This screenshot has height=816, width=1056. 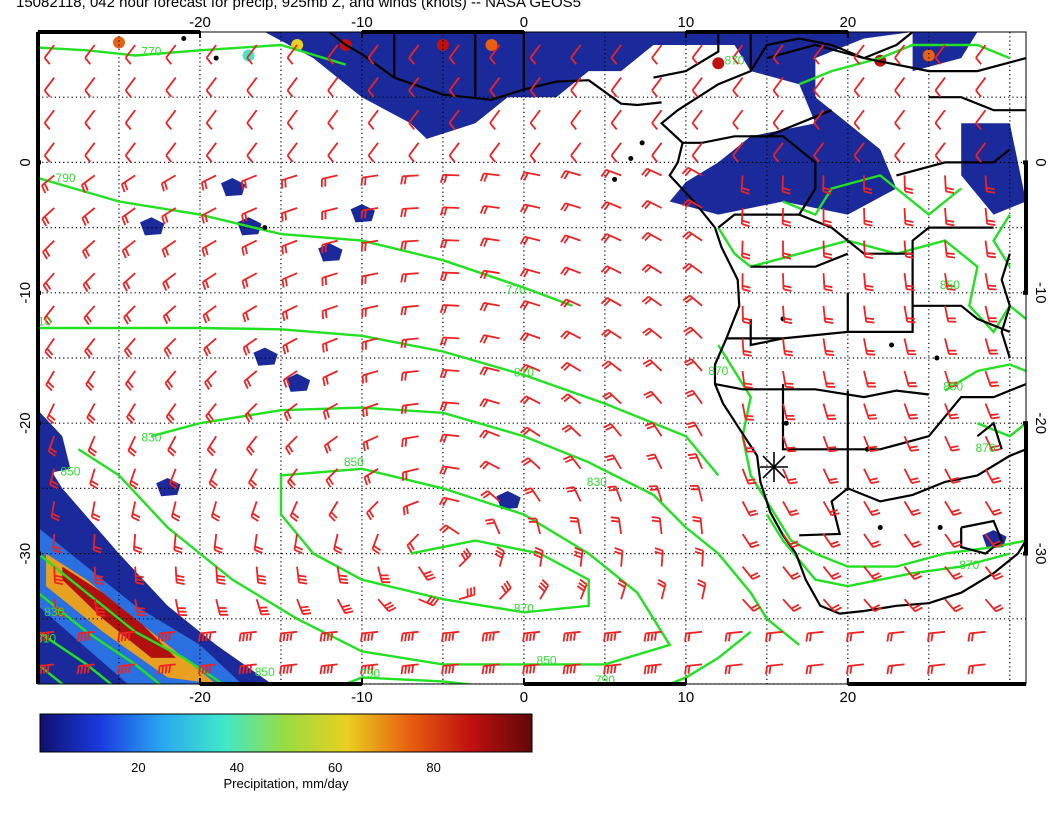 I want to click on contour-label: 830, so click(x=151, y=437).